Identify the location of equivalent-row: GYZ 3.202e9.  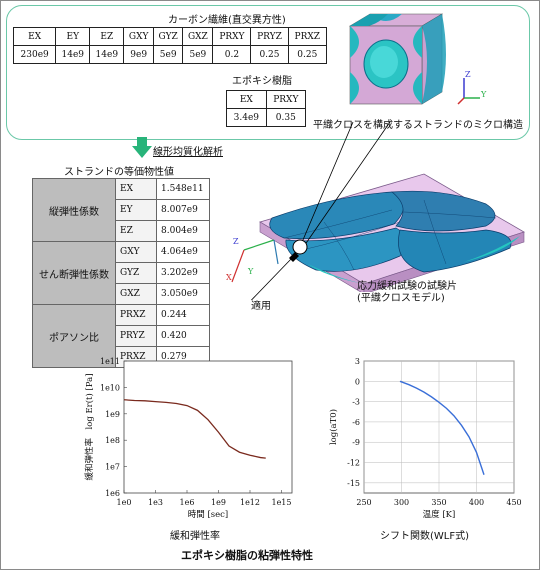
(121, 273).